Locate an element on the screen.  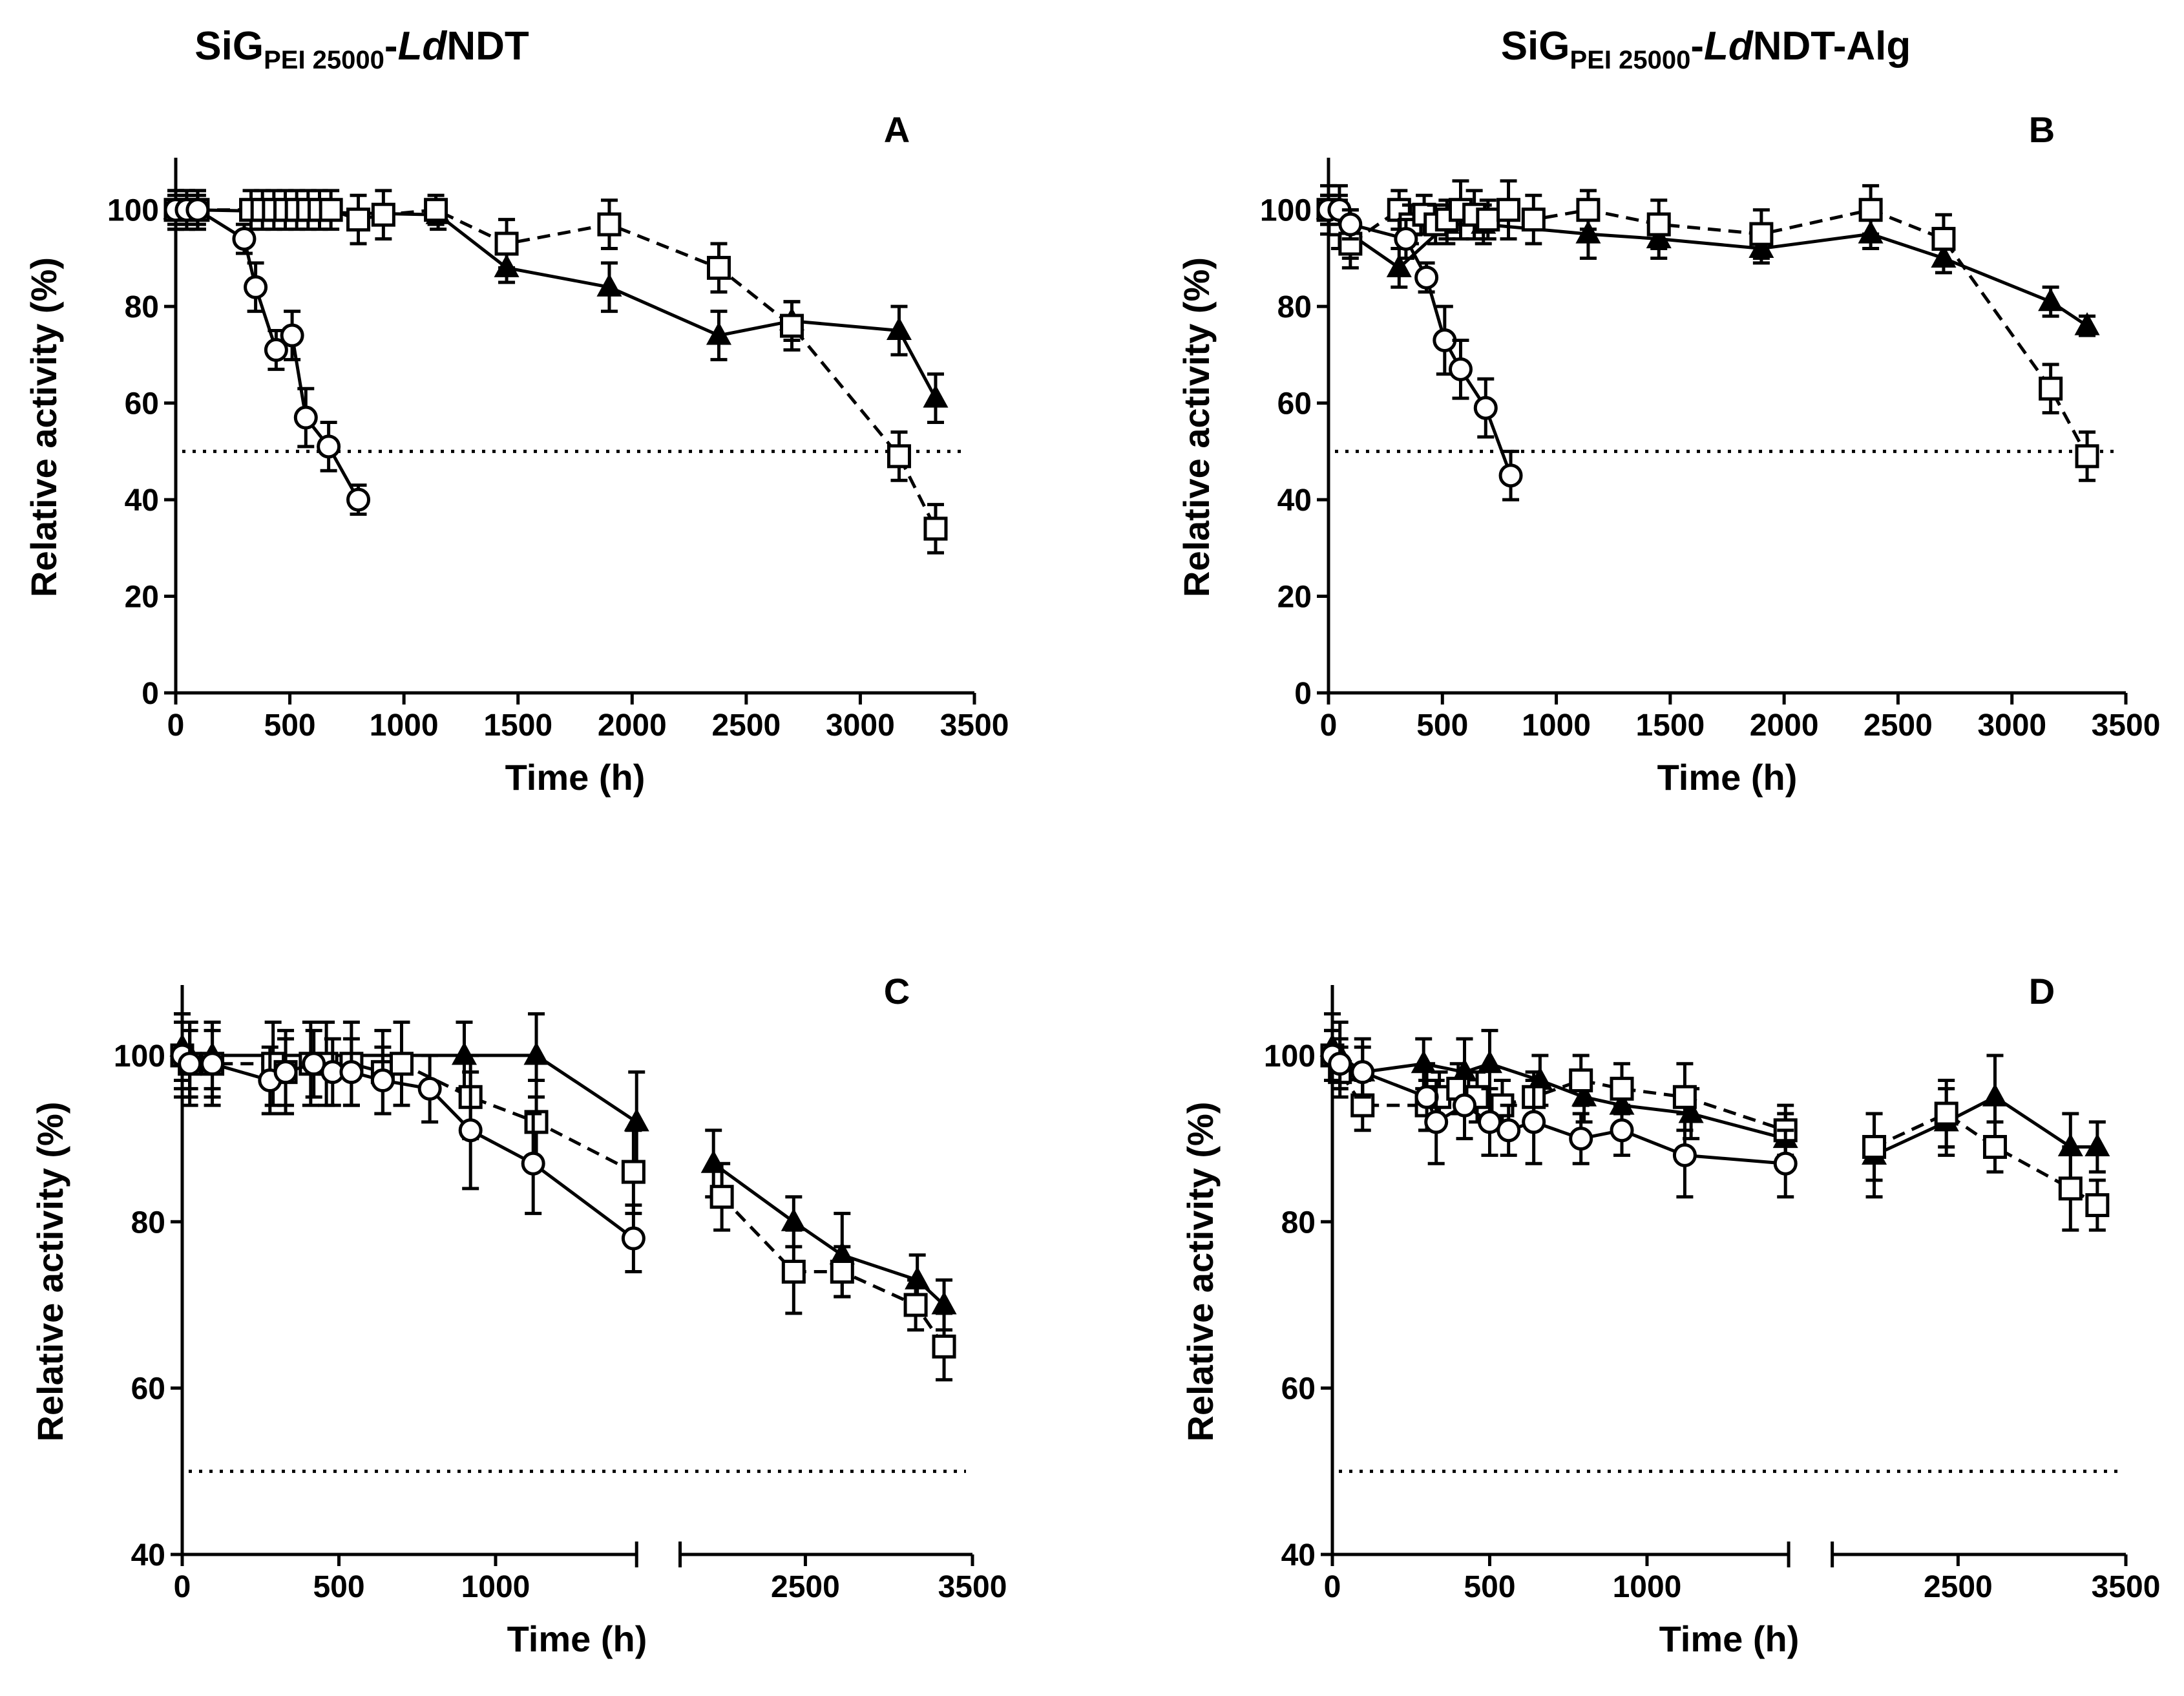
column-title-right: SiGPEI 25000-LdNDT-Alg is located at coordinates (1706, 49).